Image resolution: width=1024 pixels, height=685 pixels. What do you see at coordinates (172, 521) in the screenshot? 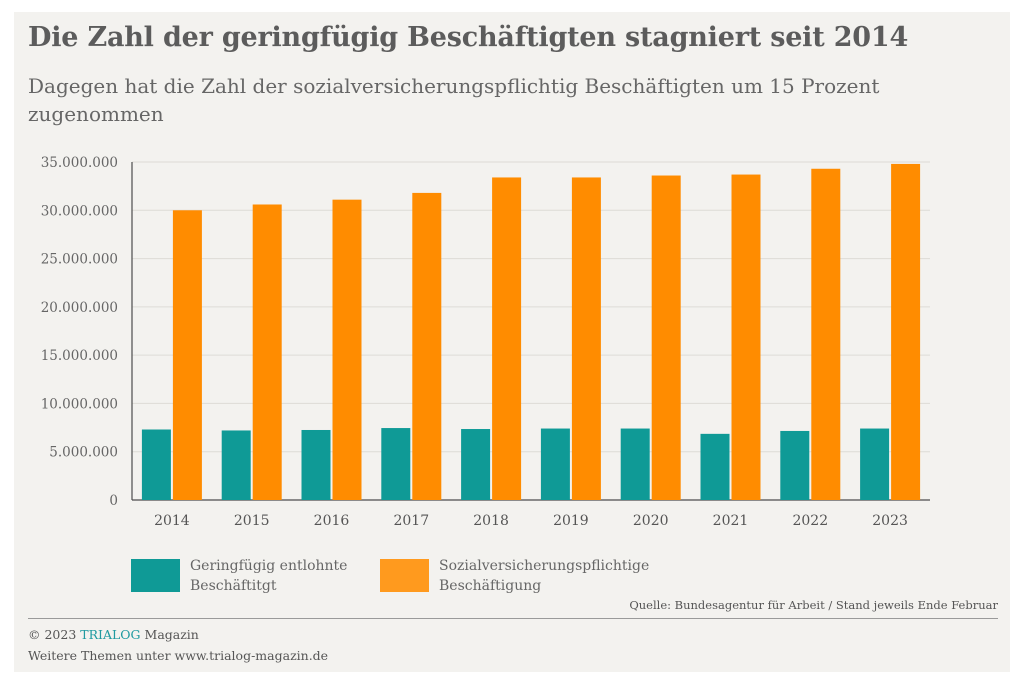
I see `x-tick-label: 2014` at bounding box center [172, 521].